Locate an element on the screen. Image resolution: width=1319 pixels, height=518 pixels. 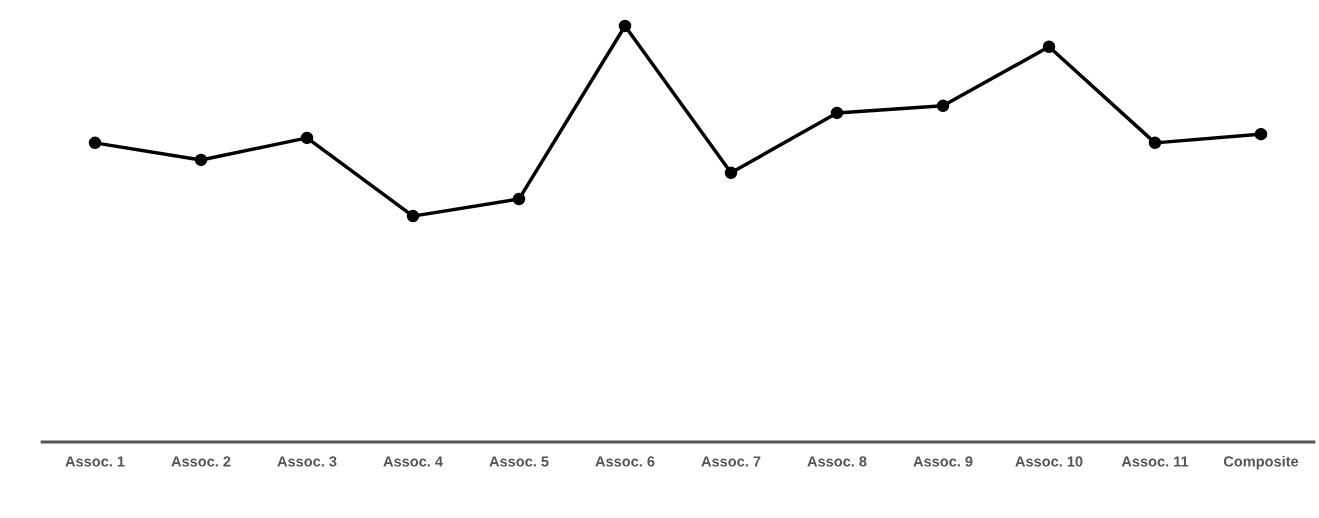
x-tick-label: Assoc. 8 is located at coordinates (837, 461).